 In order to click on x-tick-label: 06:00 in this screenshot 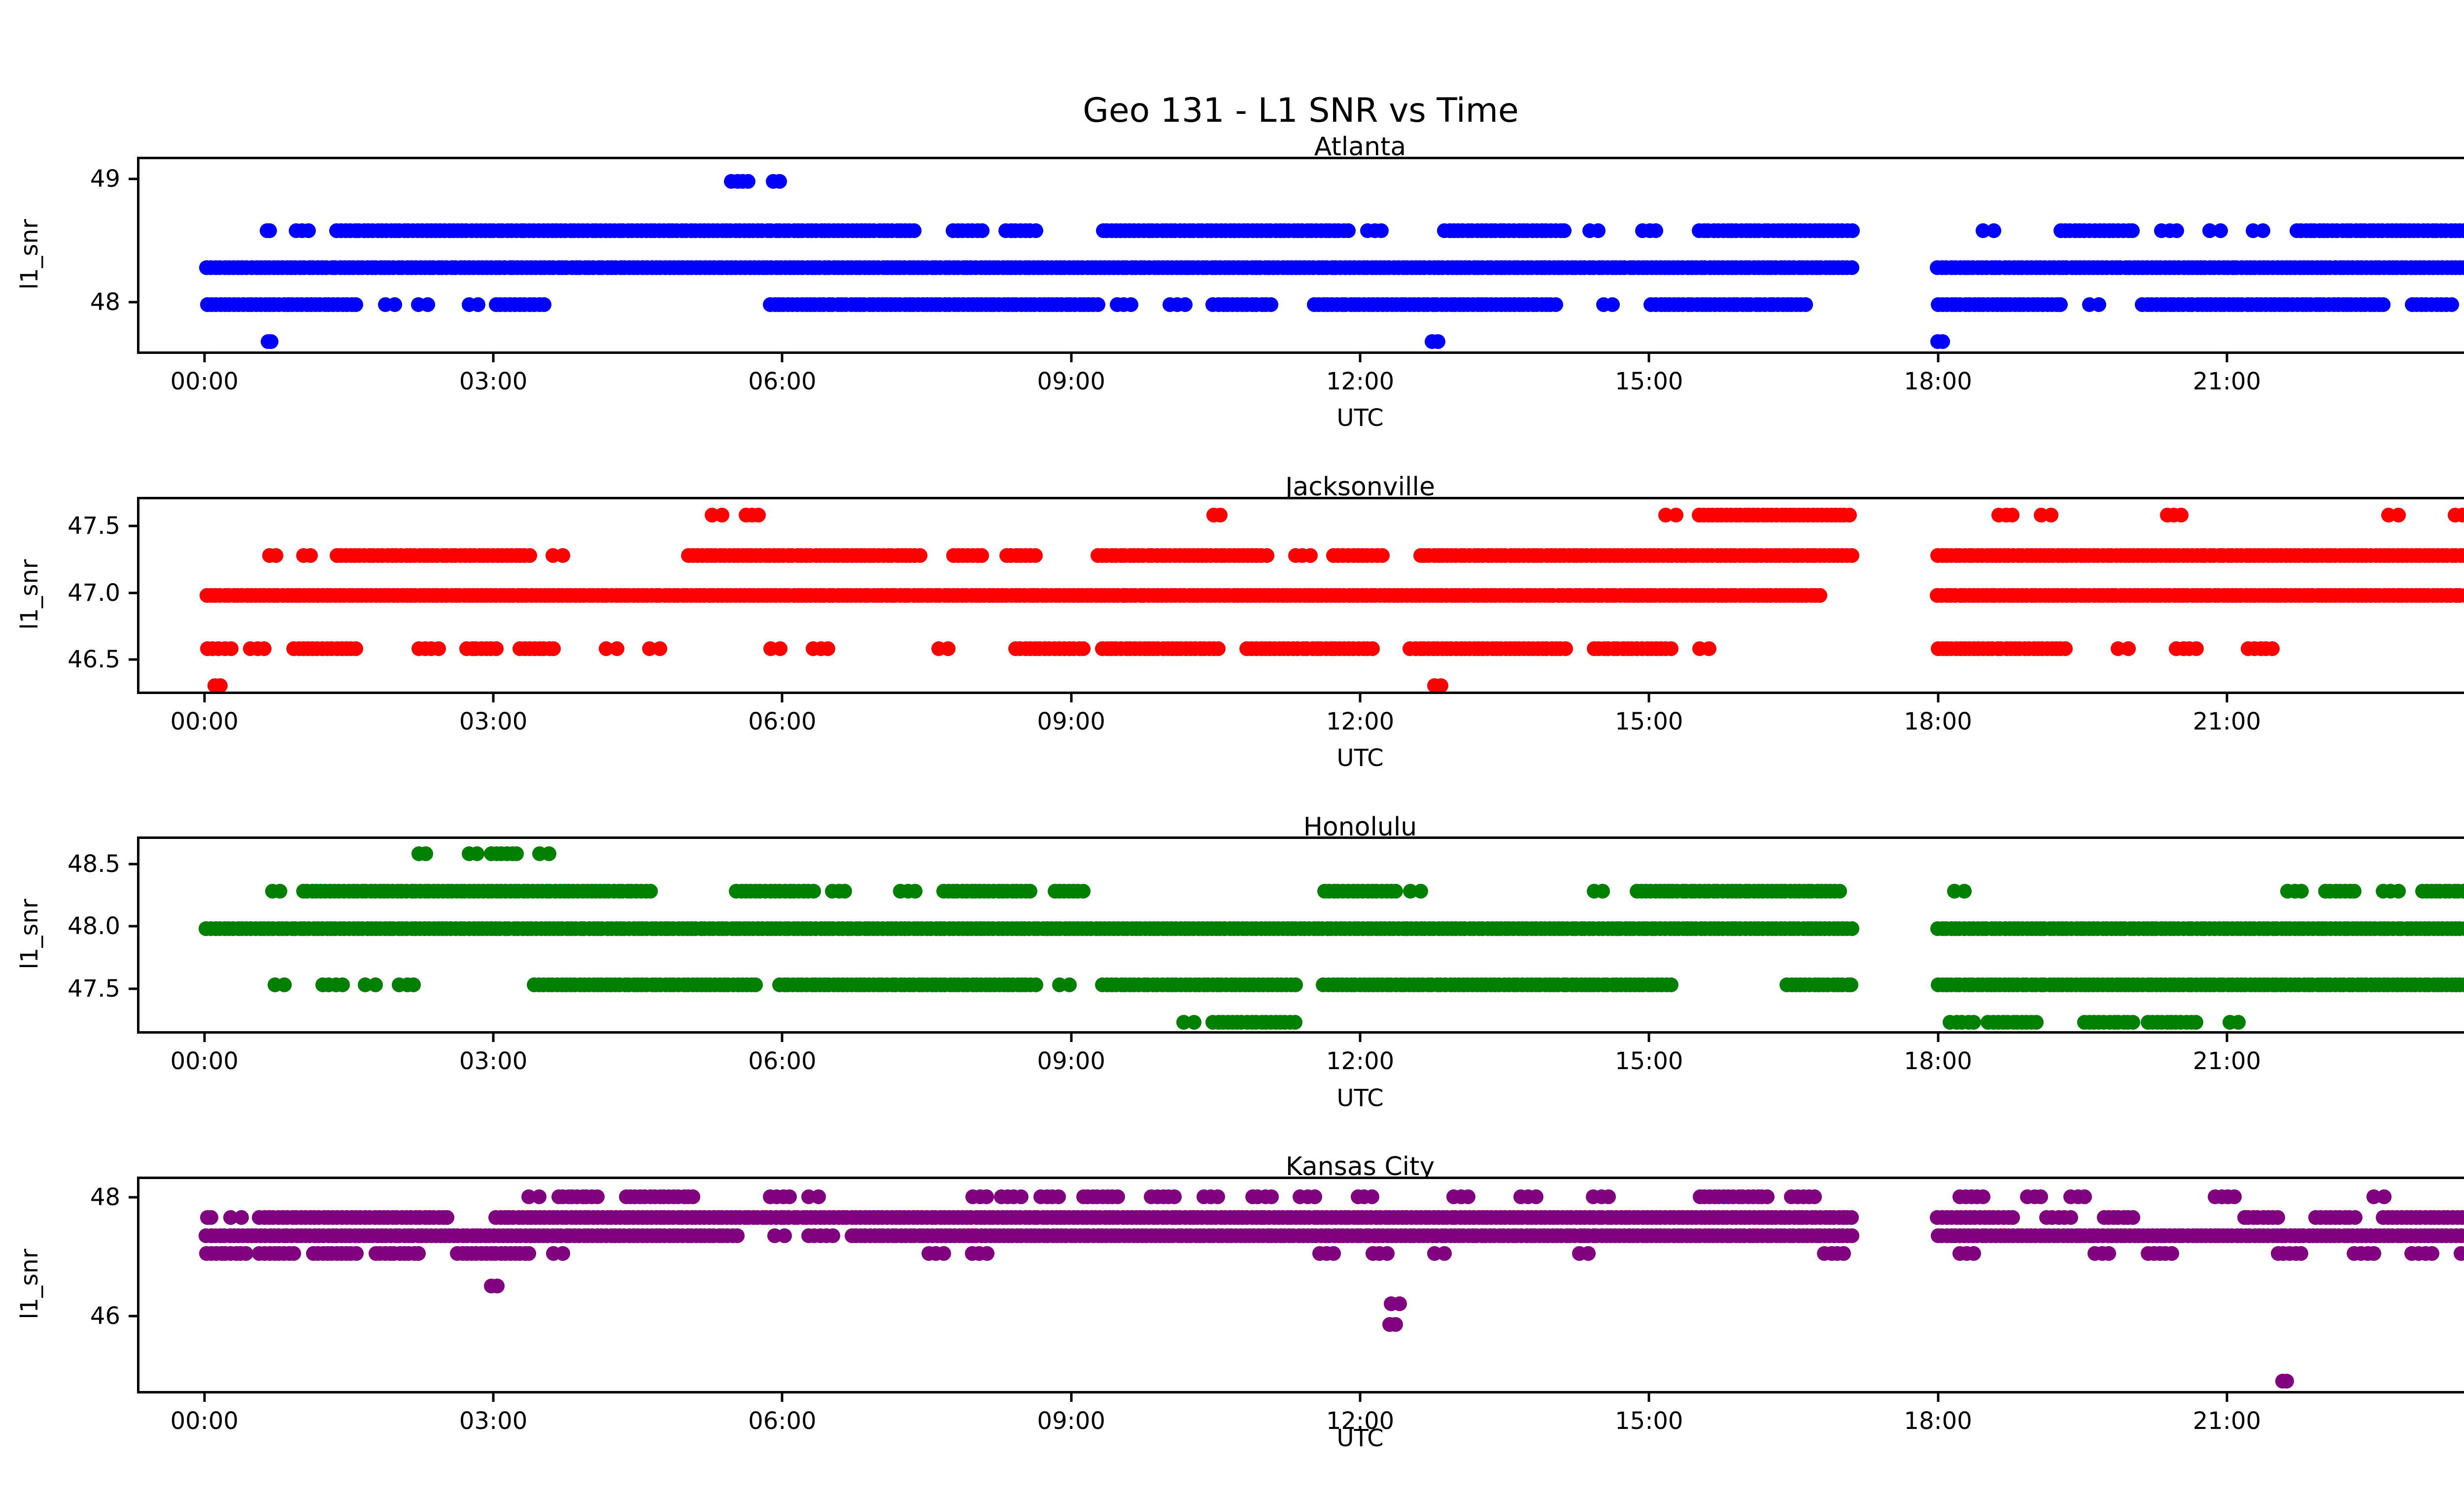, I will do `click(782, 721)`.